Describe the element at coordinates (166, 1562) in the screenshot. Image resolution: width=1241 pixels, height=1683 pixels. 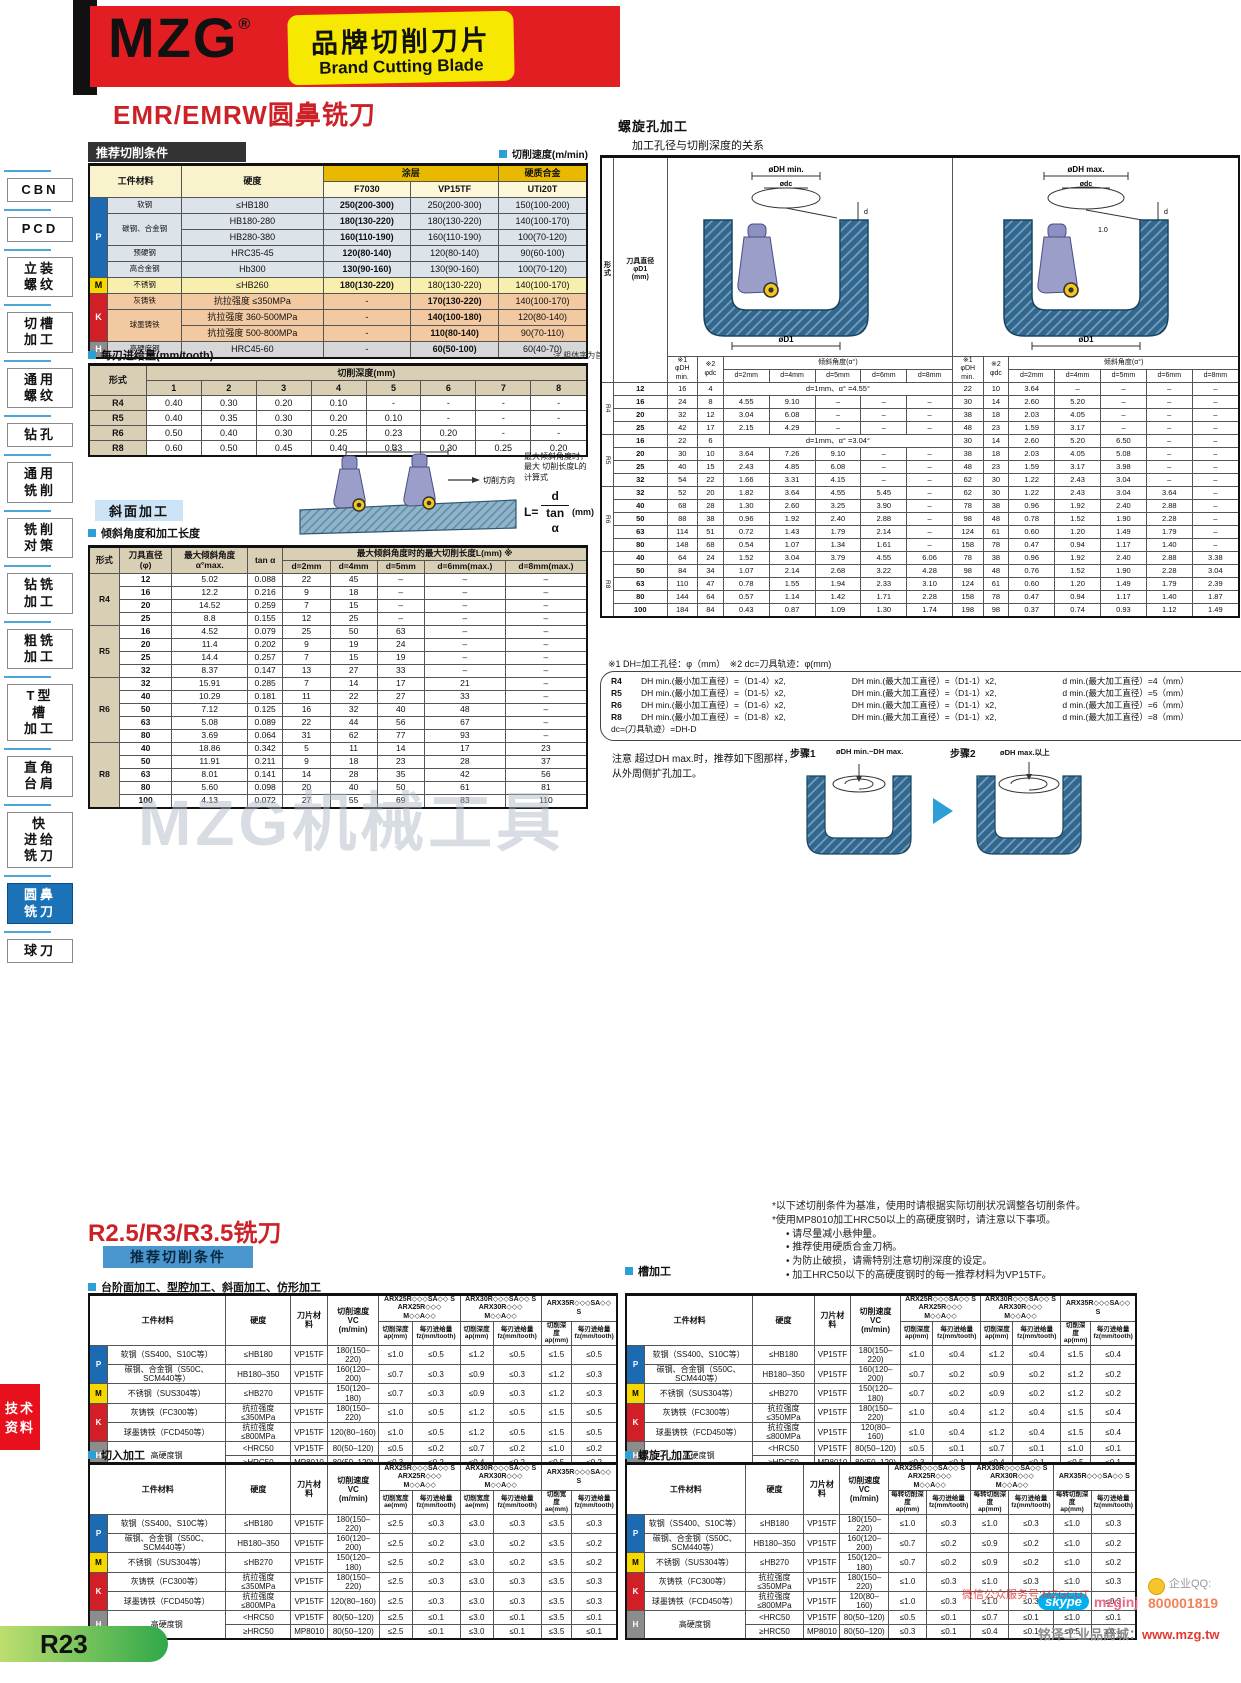
I see `table-cell: 不锈钢（SUS304等）` at that location.